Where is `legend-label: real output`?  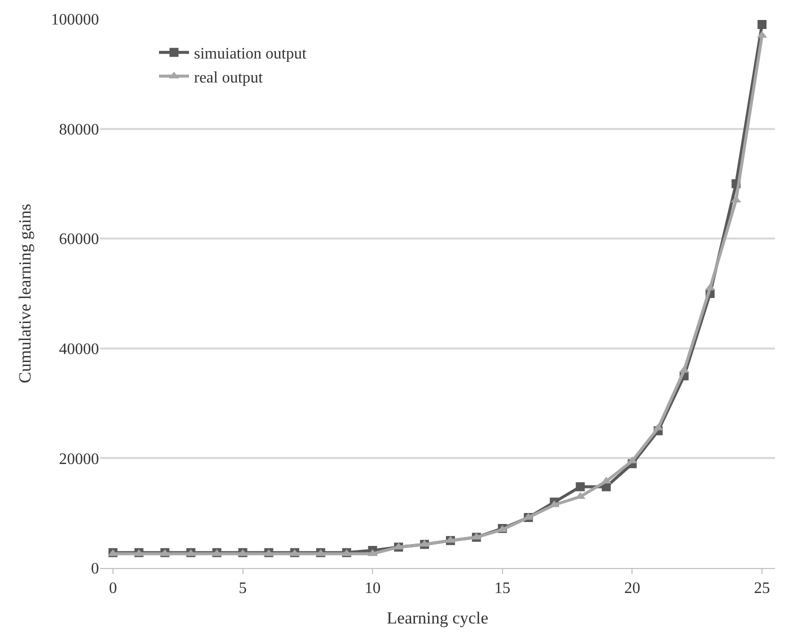
legend-label: real output is located at coordinates (229, 77).